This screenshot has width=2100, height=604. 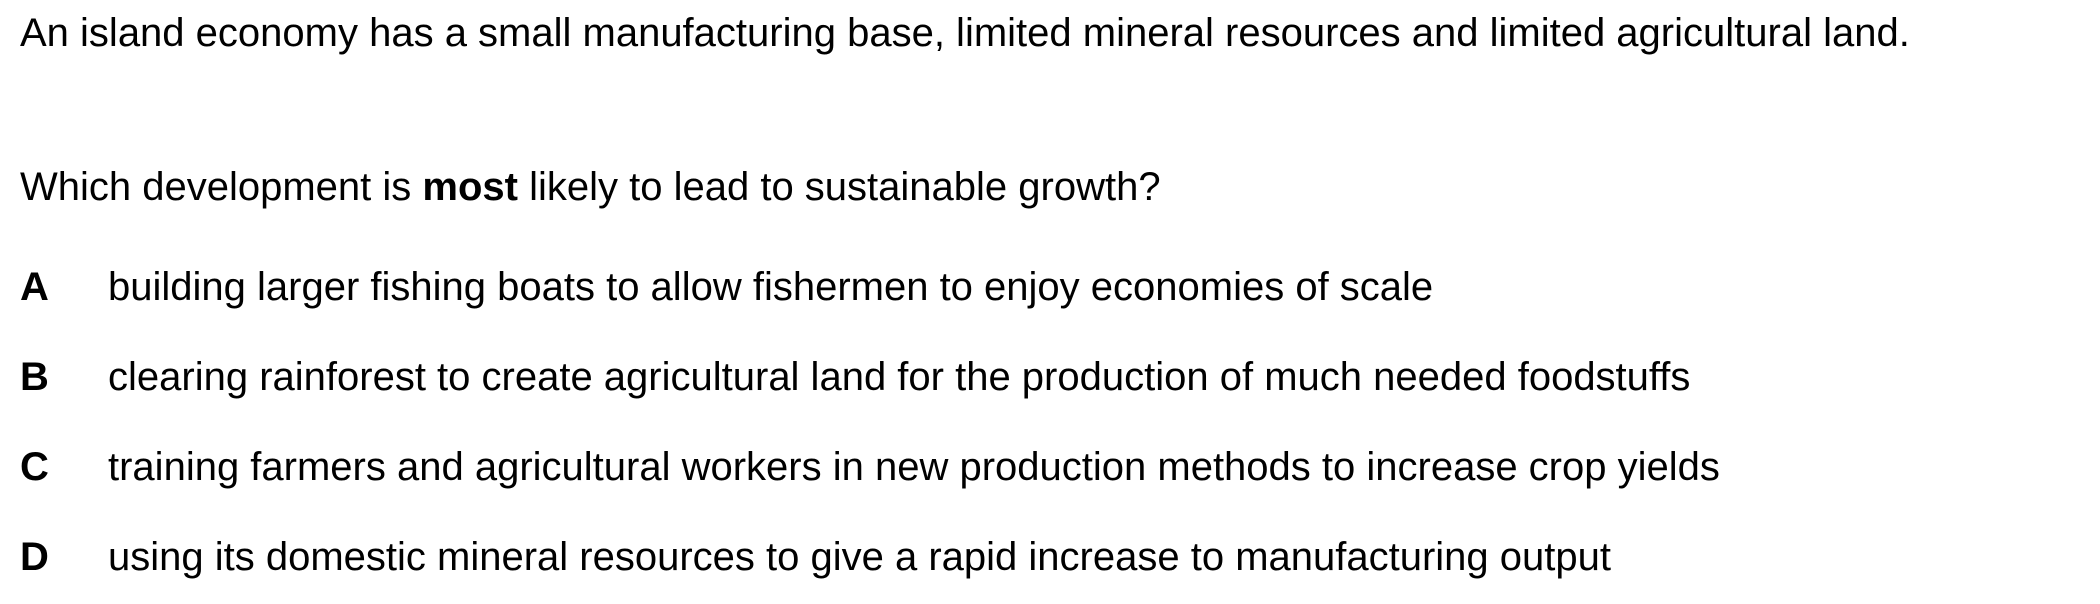 What do you see at coordinates (470, 187) in the screenshot?
I see `question-emphasis: most` at bounding box center [470, 187].